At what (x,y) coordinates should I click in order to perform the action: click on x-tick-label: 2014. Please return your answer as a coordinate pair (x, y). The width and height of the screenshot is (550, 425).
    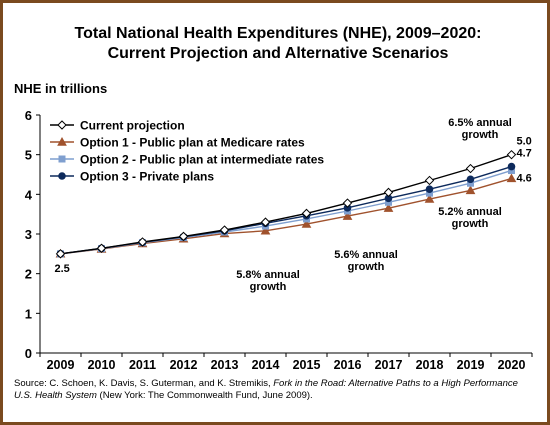
    Looking at the image, I should click on (266, 365).